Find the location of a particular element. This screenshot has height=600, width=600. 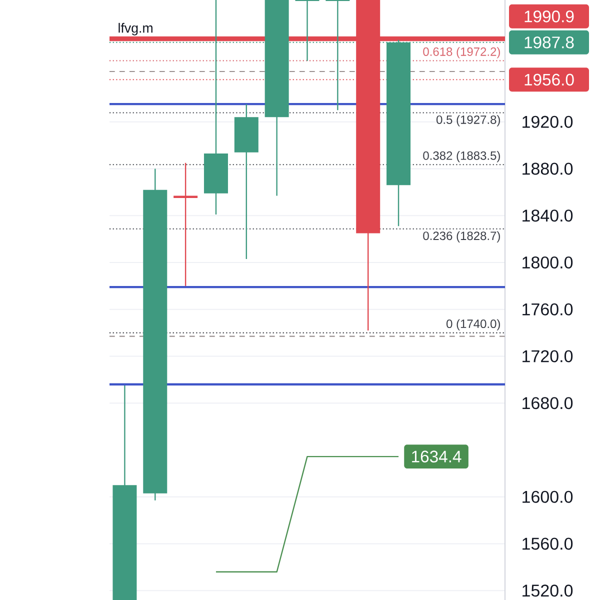

y-tick-label: 1880.0 is located at coordinates (547, 168).